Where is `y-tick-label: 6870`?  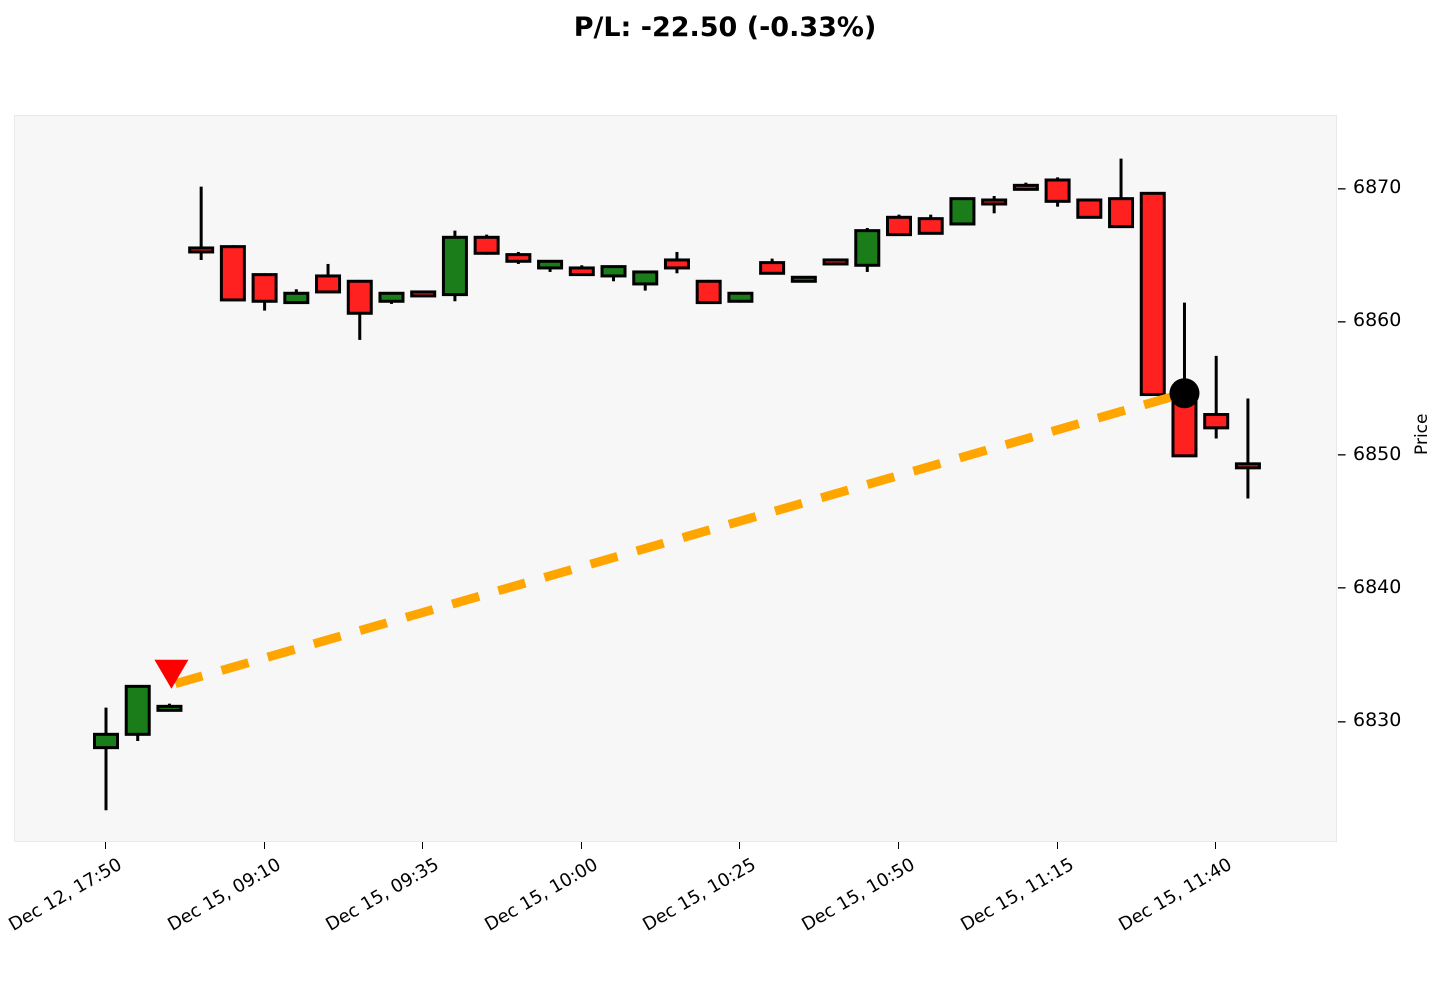
y-tick-label: 6870 is located at coordinates (1377, 187).